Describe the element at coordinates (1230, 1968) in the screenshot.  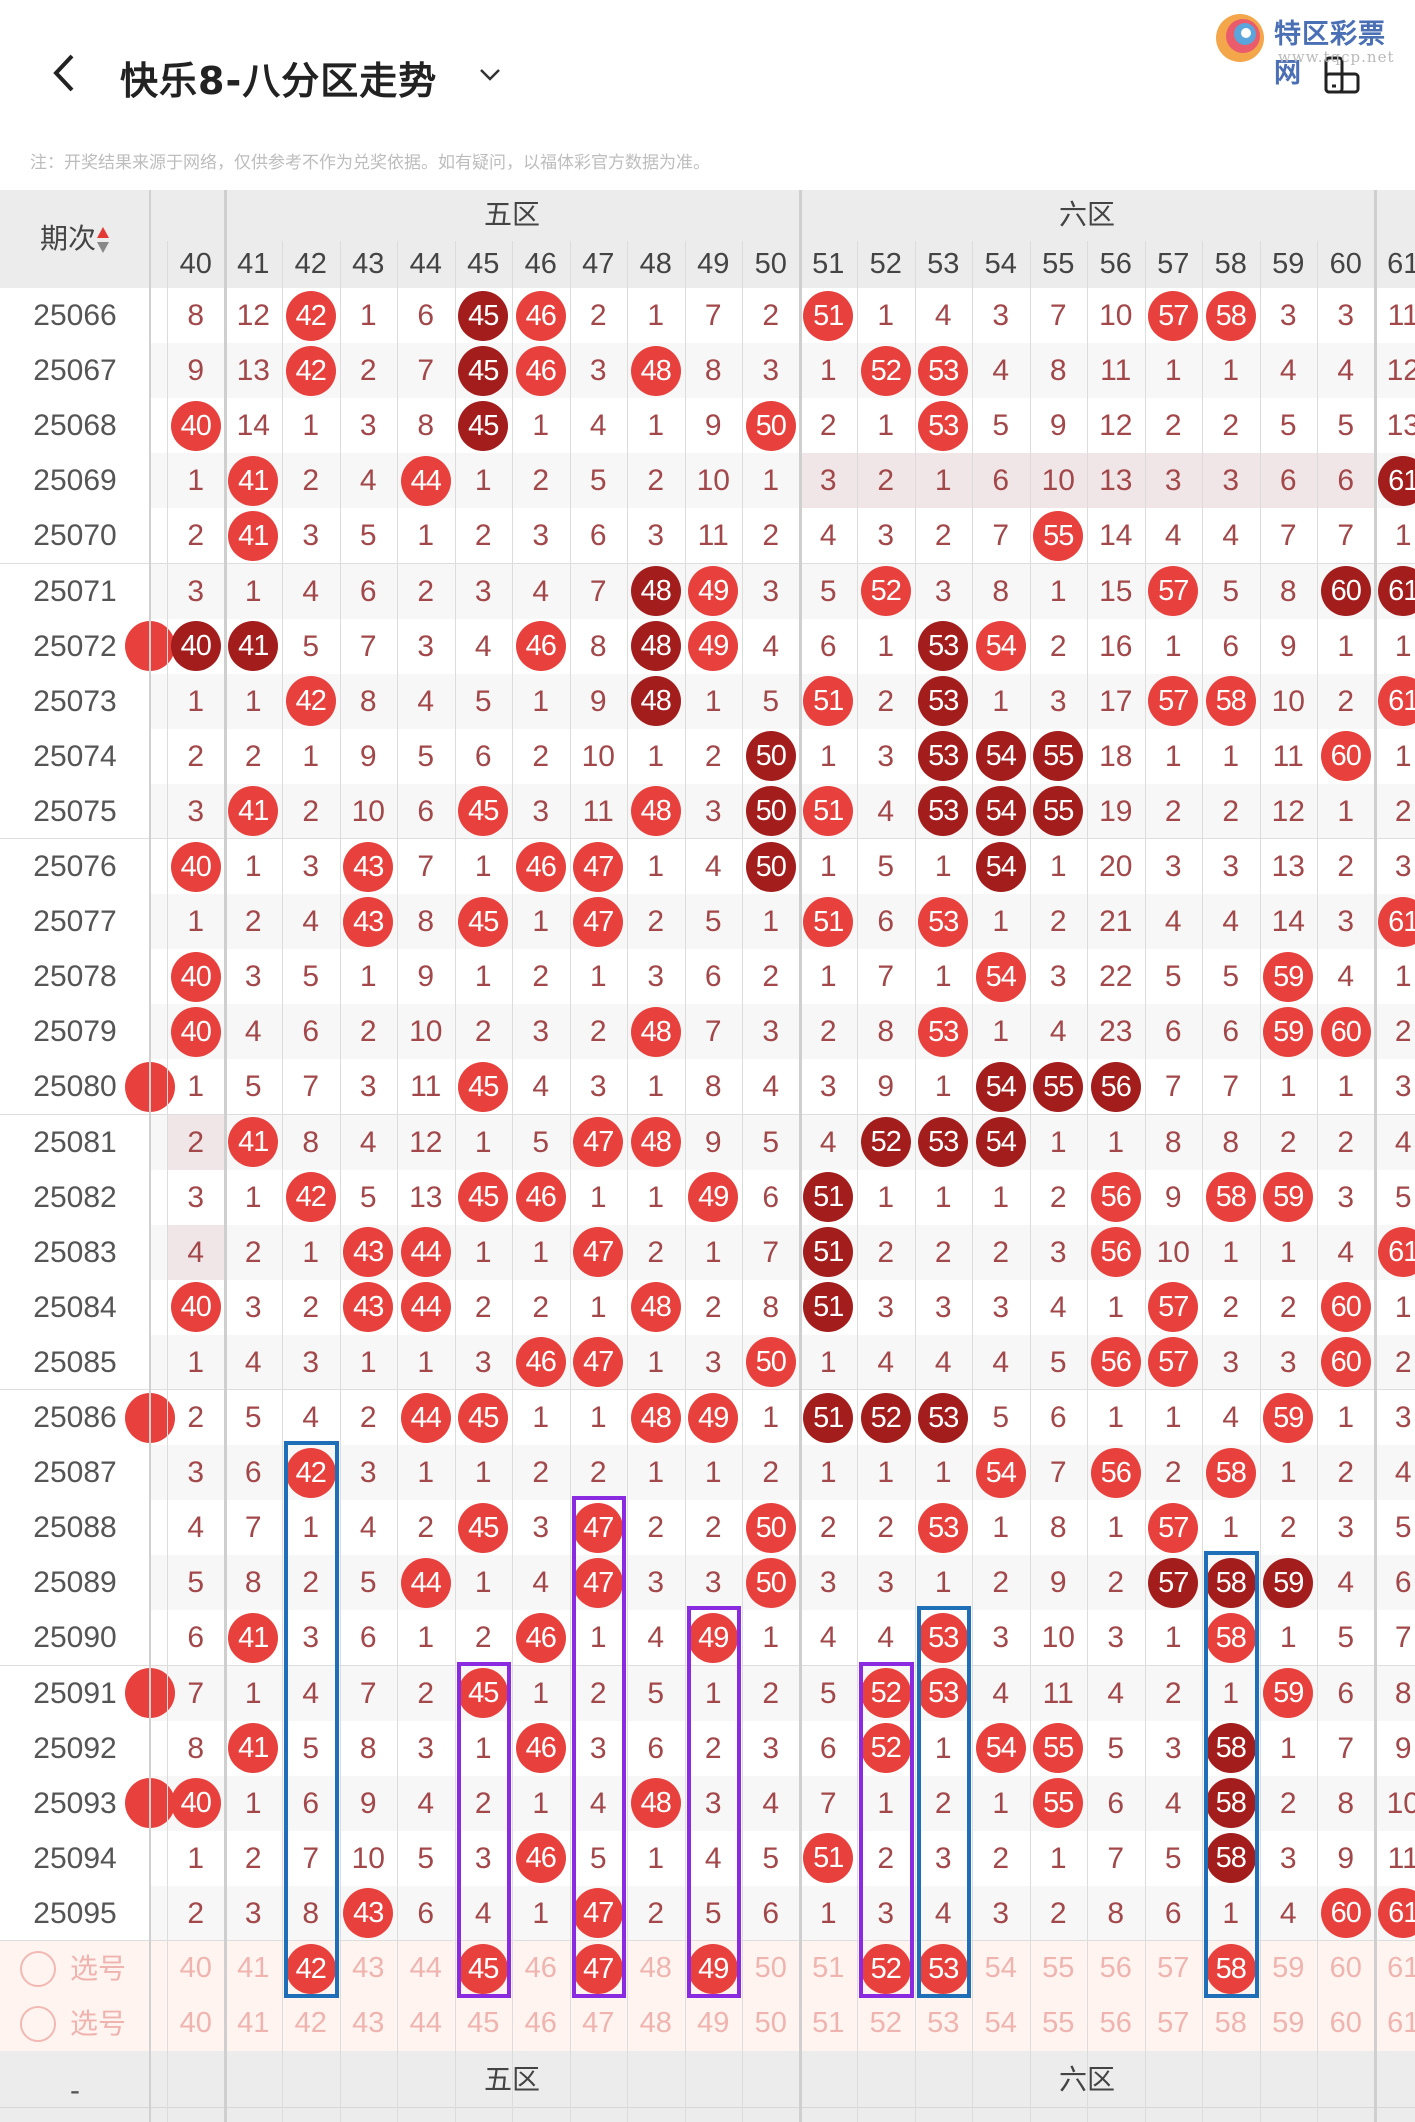
I see `selected-number-ball: 58` at that location.